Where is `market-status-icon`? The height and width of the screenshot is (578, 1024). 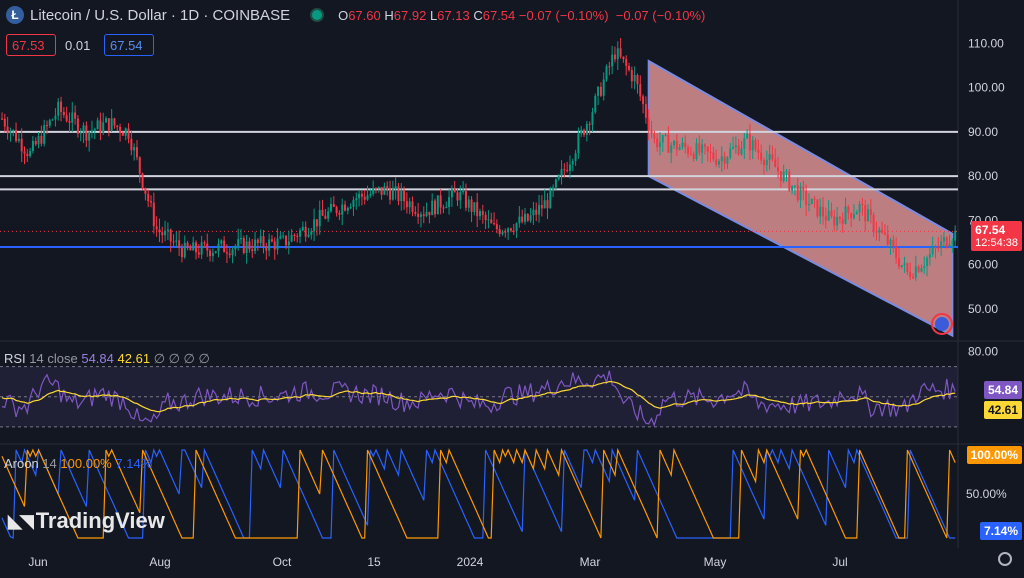 market-status-icon is located at coordinates (317, 15).